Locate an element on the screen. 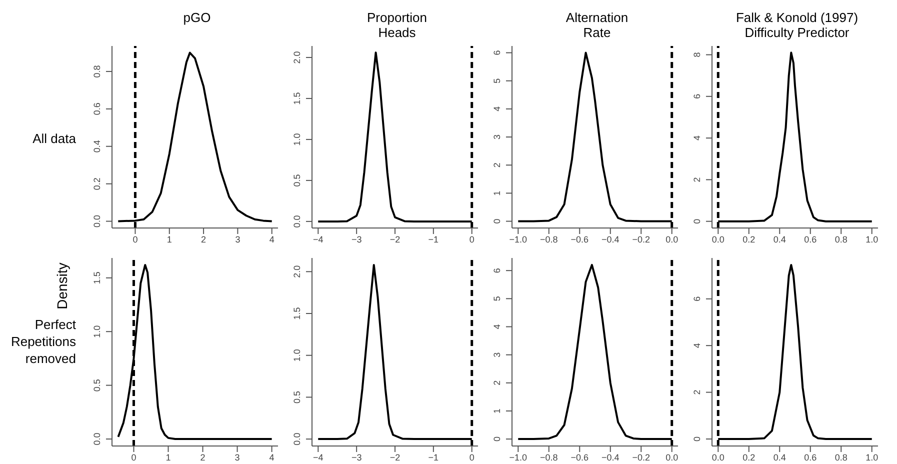 The image size is (897, 464). text: Perfect Repetitions removed is located at coordinates (43, 341).